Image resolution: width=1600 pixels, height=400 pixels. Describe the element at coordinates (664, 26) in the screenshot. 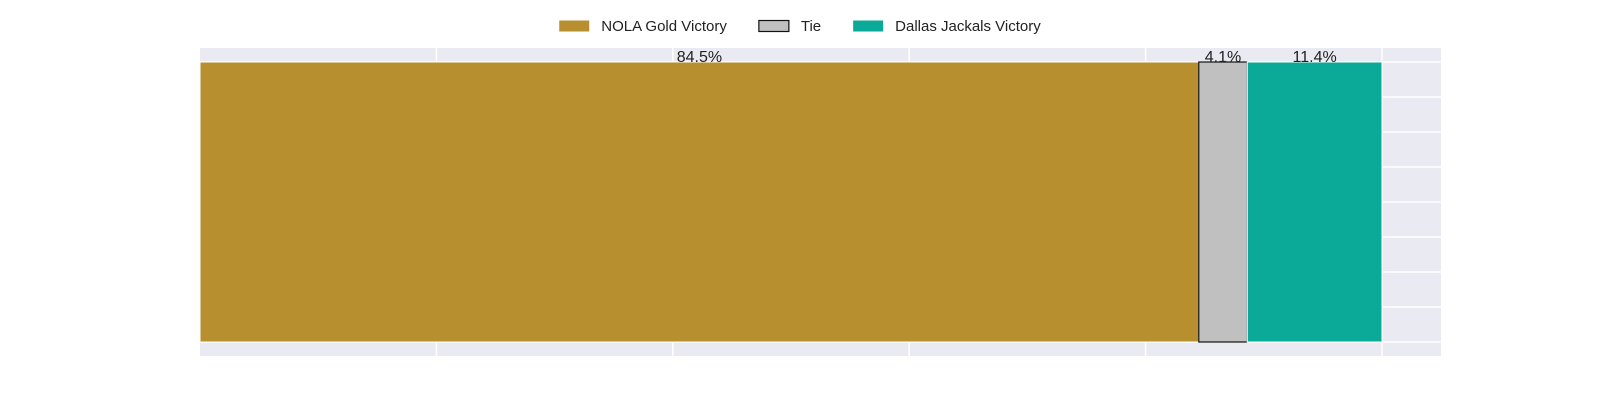

I see `legend-label-0: NOLA Gold Victory` at that location.